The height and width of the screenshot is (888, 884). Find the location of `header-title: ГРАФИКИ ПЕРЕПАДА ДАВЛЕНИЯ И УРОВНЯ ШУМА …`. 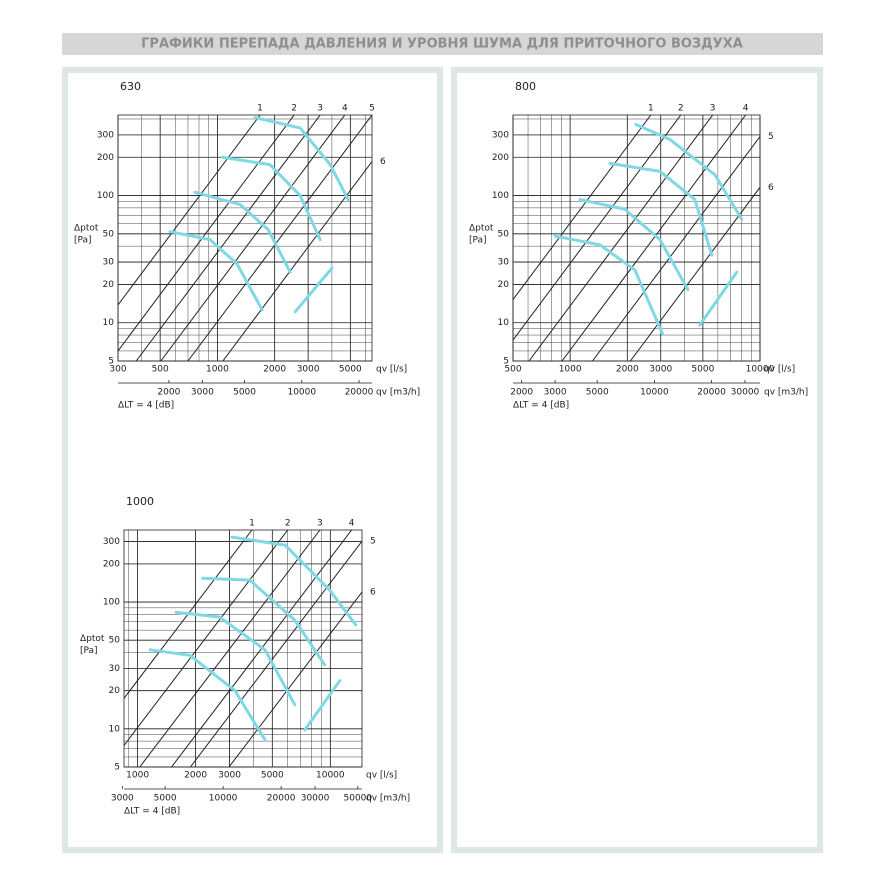

header-title: ГРАФИКИ ПЕРЕПАДА ДАВЛЕНИЯ И УРОВНЯ ШУМА … is located at coordinates (442, 44).